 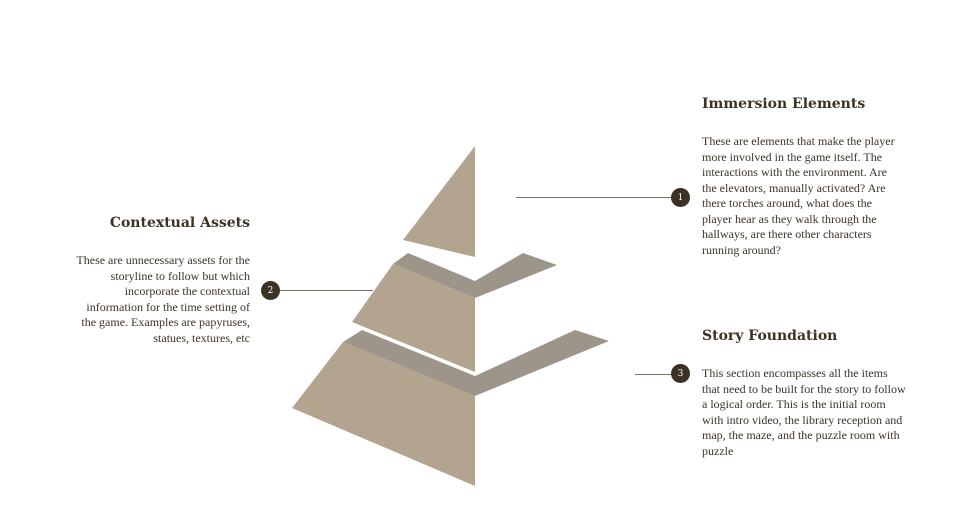 What do you see at coordinates (680, 197) in the screenshot?
I see `section-number-badge-1: 1` at bounding box center [680, 197].